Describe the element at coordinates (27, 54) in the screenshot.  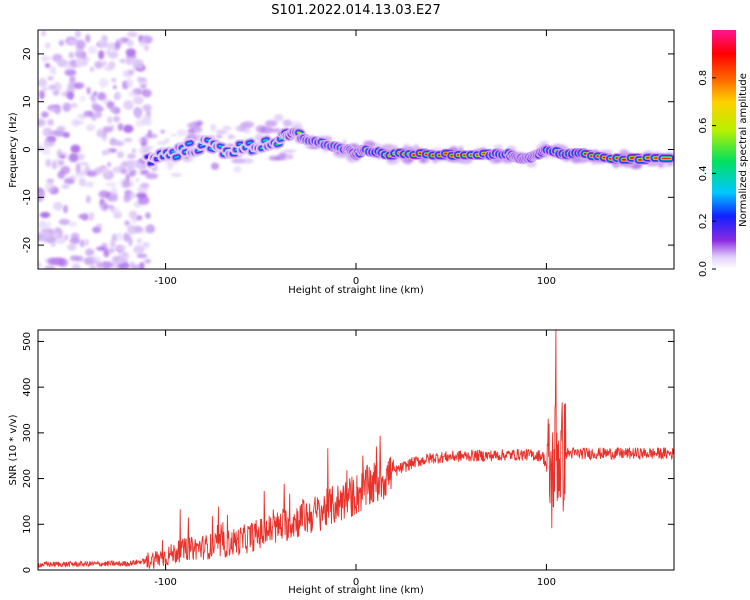
I see `y-tick-label: 20` at that location.